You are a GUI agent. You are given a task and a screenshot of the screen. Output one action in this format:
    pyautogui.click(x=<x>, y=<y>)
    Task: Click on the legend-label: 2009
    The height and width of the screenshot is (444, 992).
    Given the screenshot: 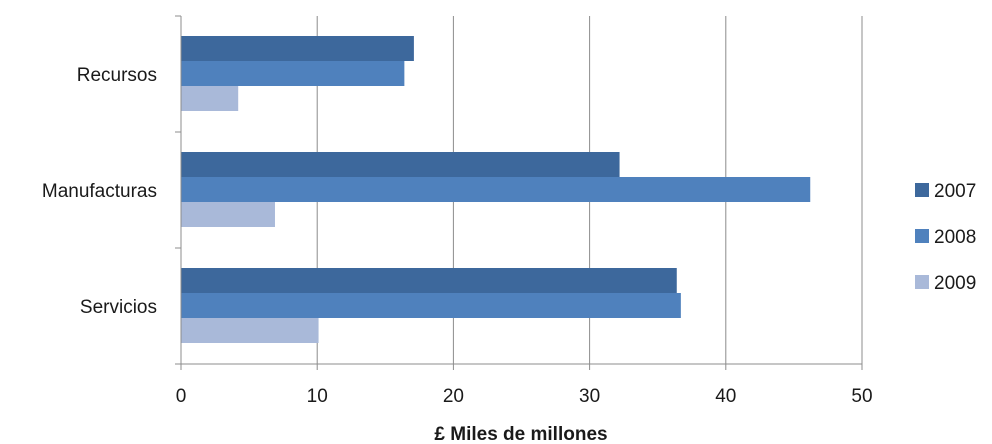 What is the action you would take?
    pyautogui.click(x=955, y=283)
    